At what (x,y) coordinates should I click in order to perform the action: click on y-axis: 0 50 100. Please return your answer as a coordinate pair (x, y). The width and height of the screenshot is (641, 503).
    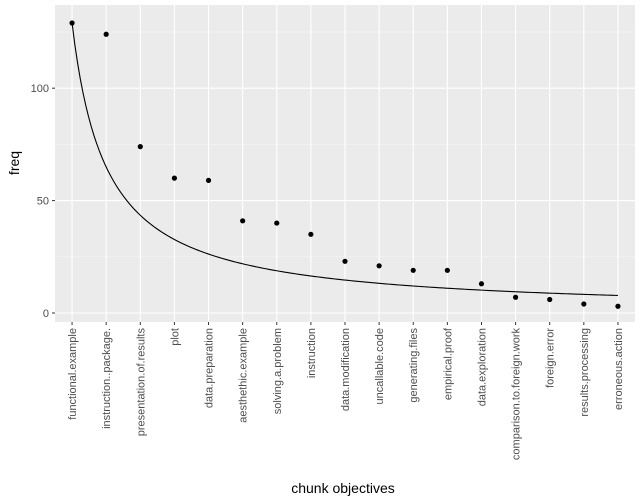
    Looking at the image, I should click on (43, 201).